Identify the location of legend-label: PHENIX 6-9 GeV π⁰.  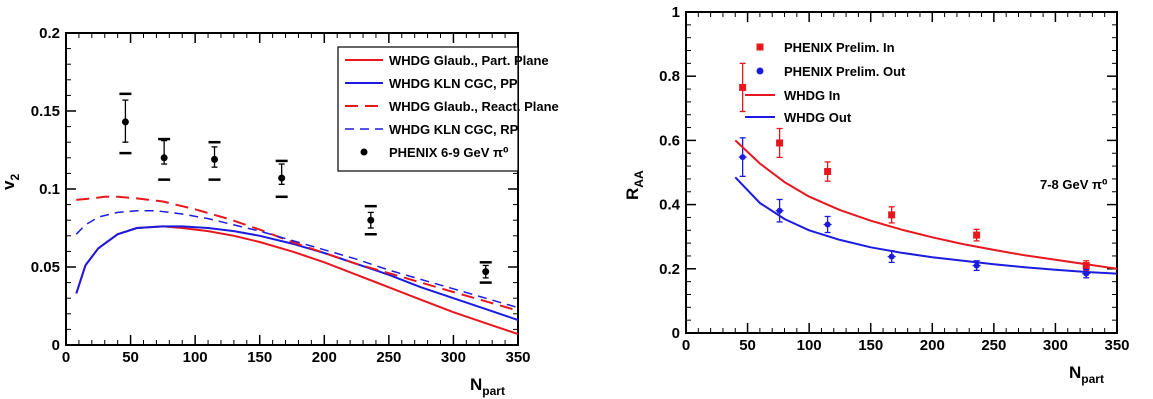
(449, 152).